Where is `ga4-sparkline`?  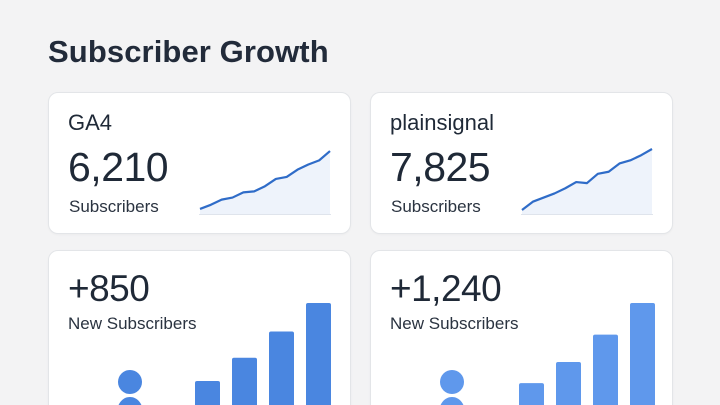 ga4-sparkline is located at coordinates (265, 182).